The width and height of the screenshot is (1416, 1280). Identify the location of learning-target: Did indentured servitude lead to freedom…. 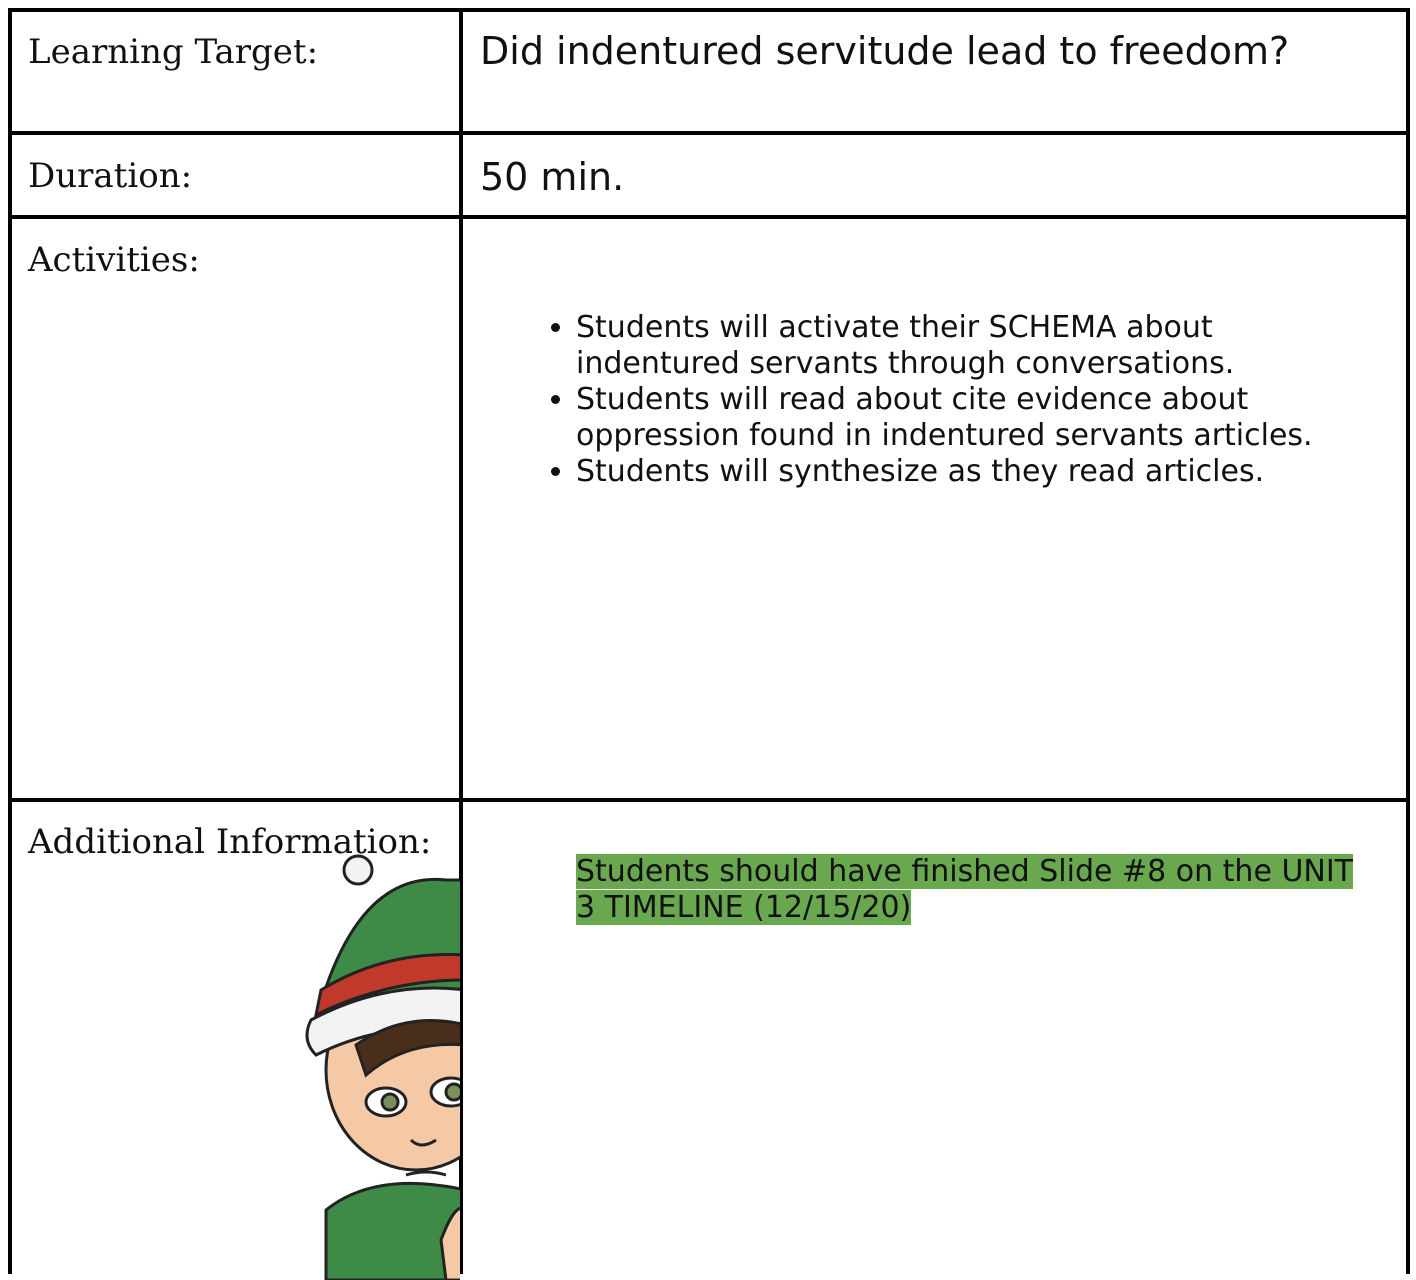
(885, 51).